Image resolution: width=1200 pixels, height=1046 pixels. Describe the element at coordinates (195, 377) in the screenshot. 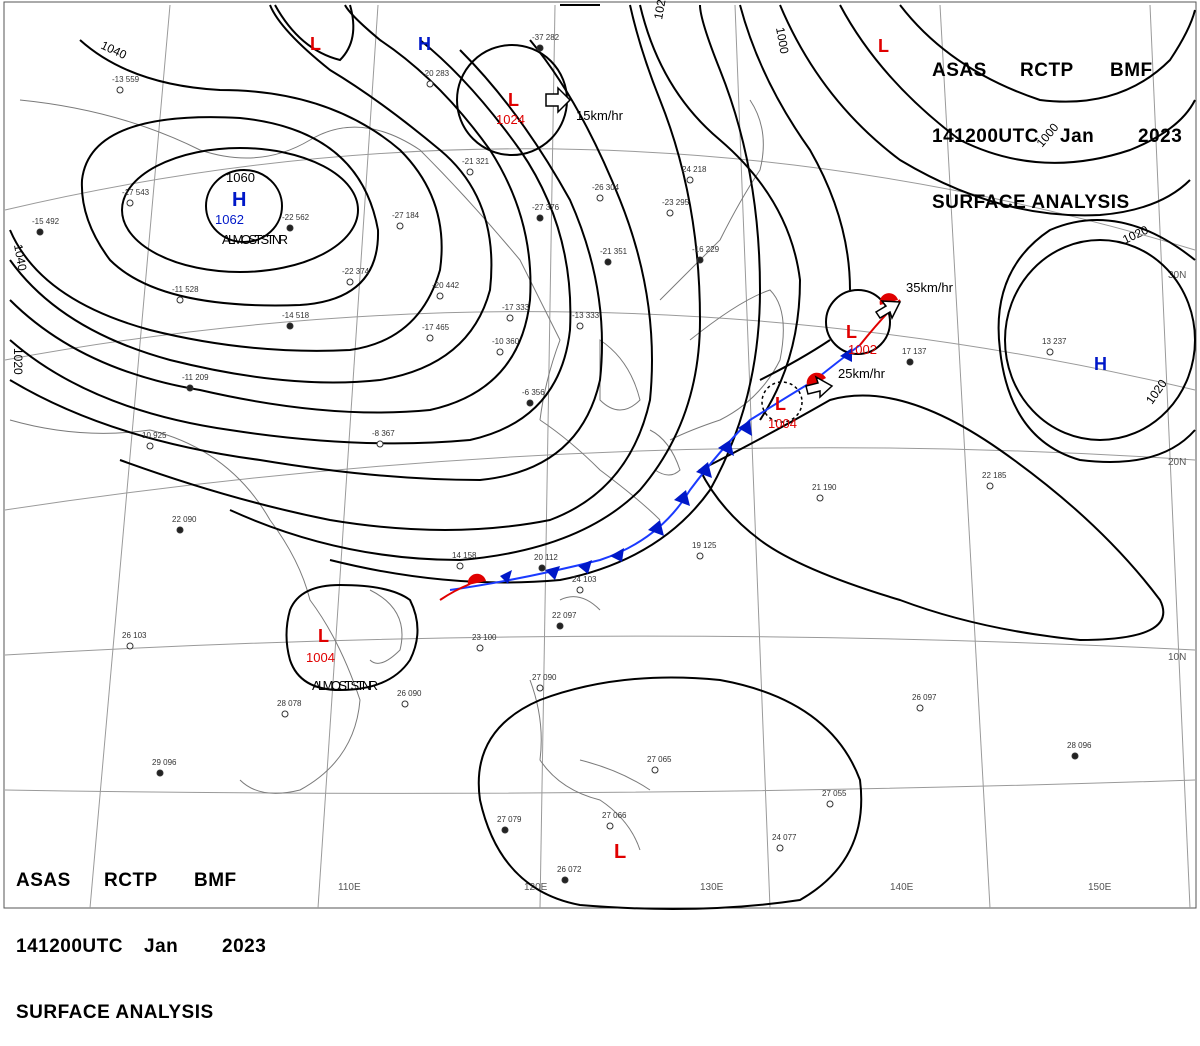

I see `station-reading: -11 209` at that location.